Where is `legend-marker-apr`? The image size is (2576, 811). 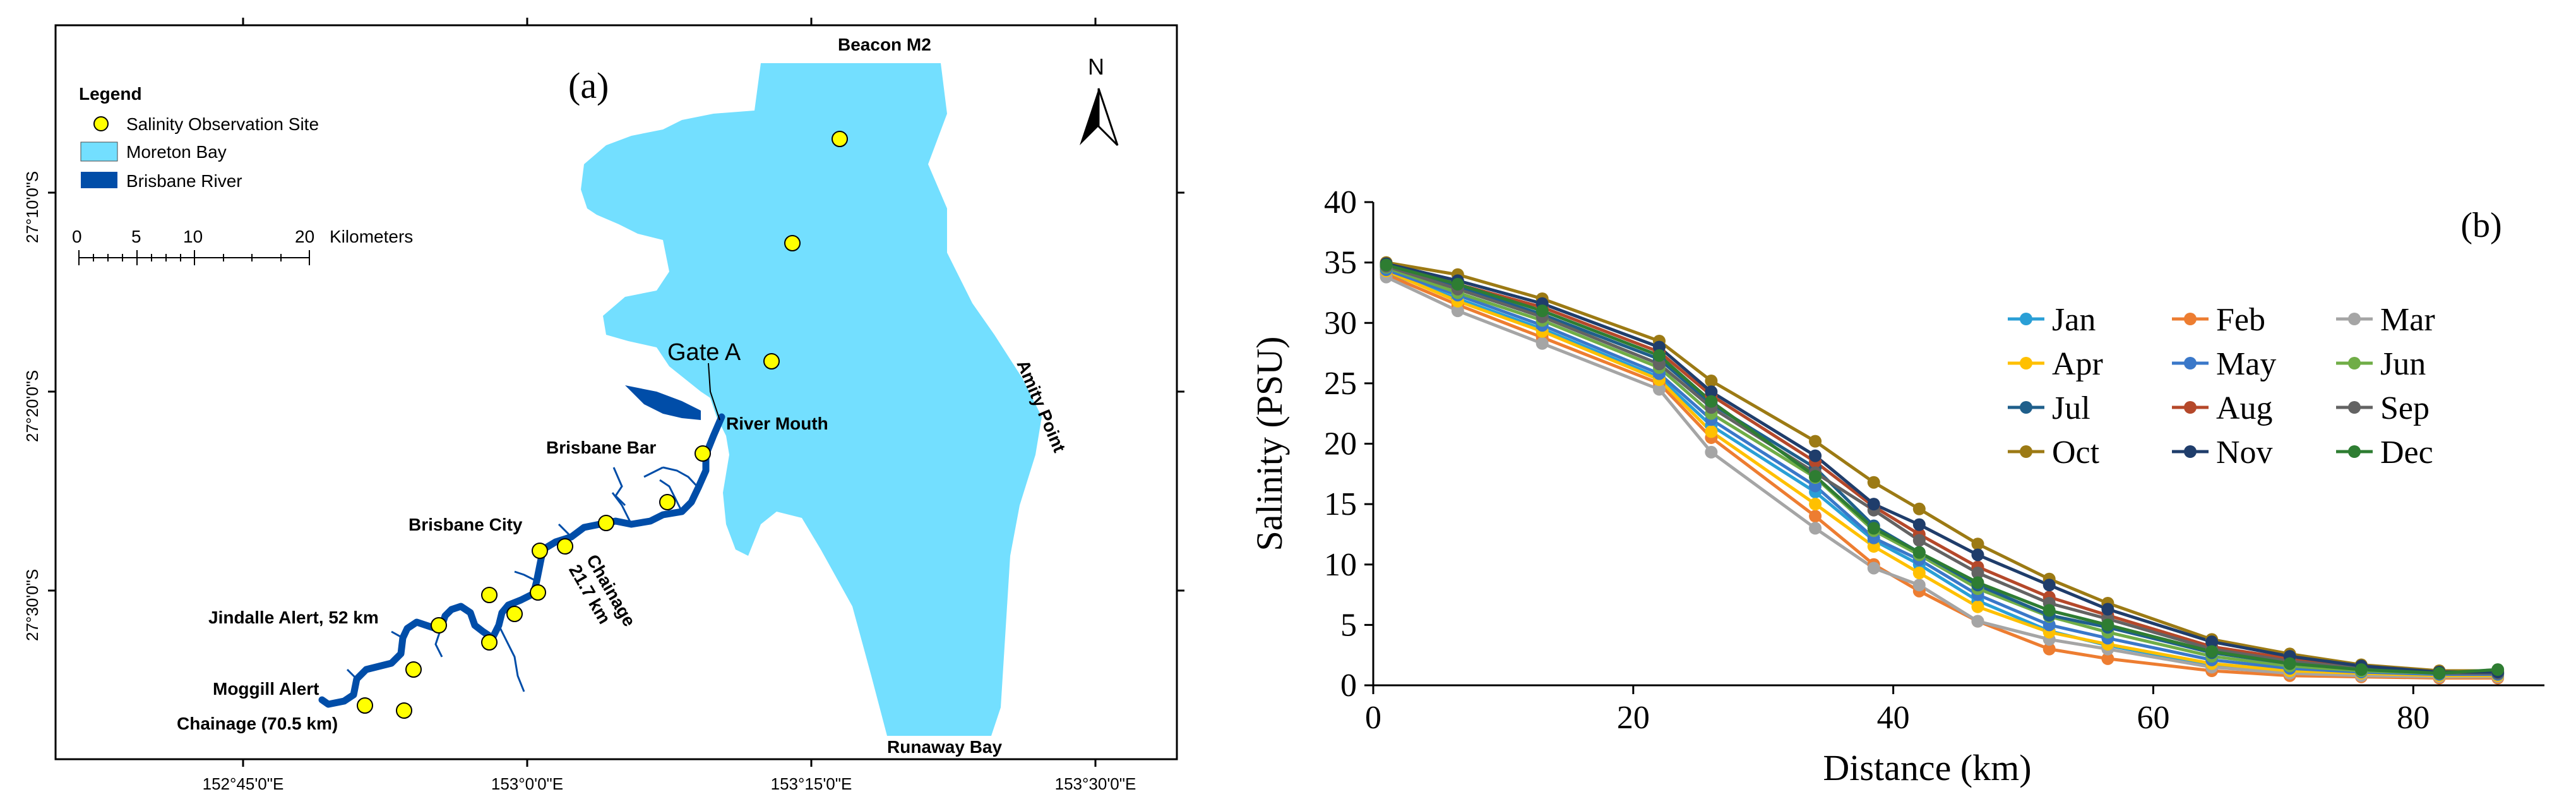 legend-marker-apr is located at coordinates (2026, 363).